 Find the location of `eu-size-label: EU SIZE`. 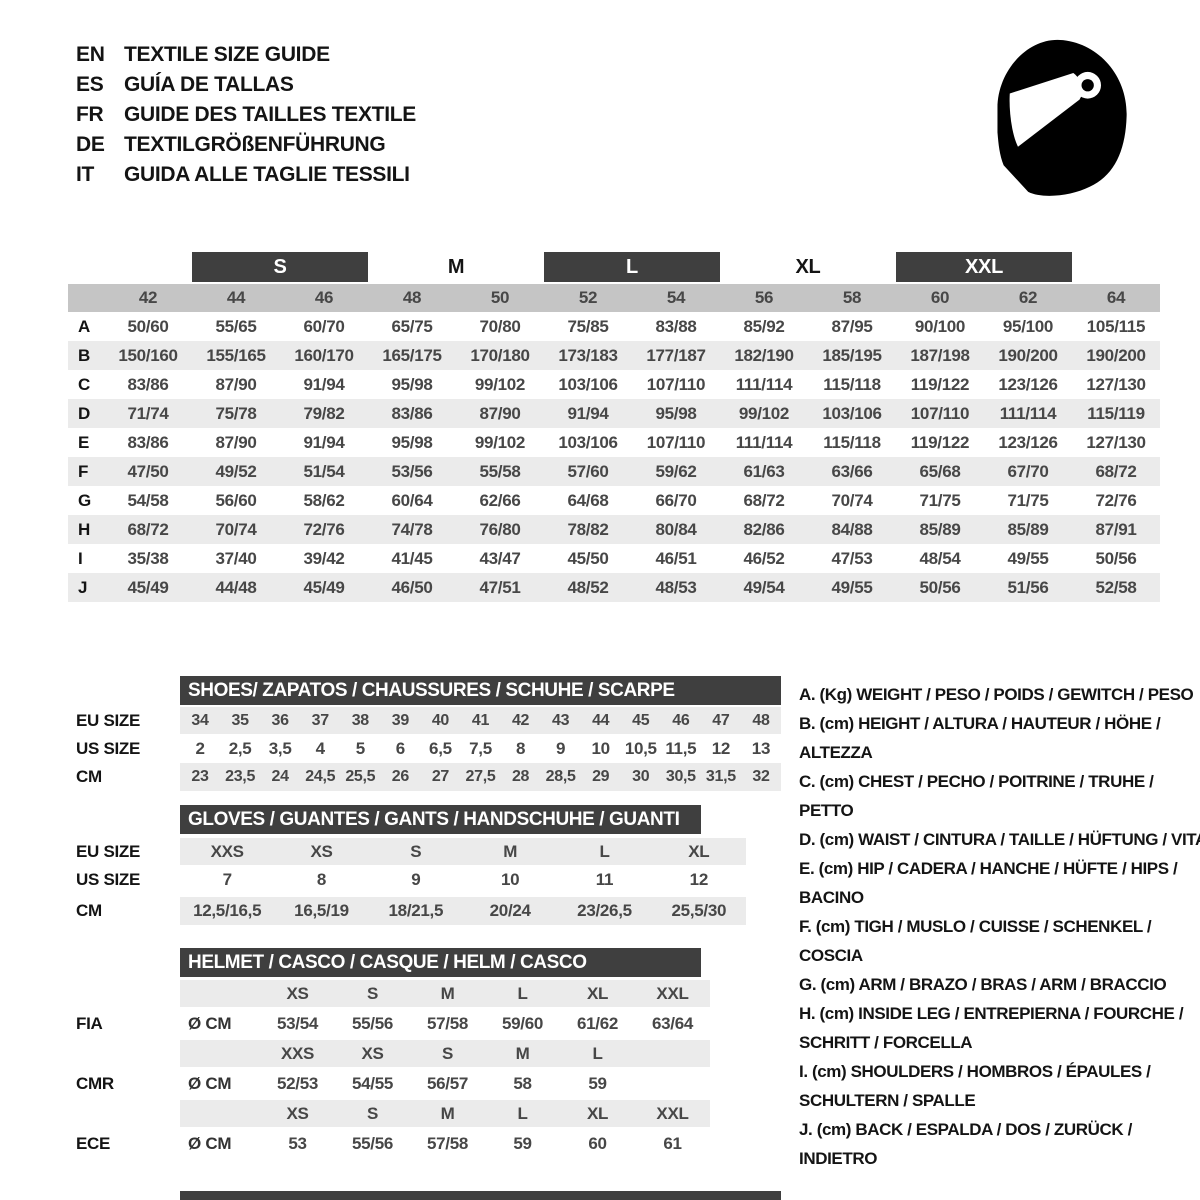

eu-size-label: EU SIZE is located at coordinates (108, 851).